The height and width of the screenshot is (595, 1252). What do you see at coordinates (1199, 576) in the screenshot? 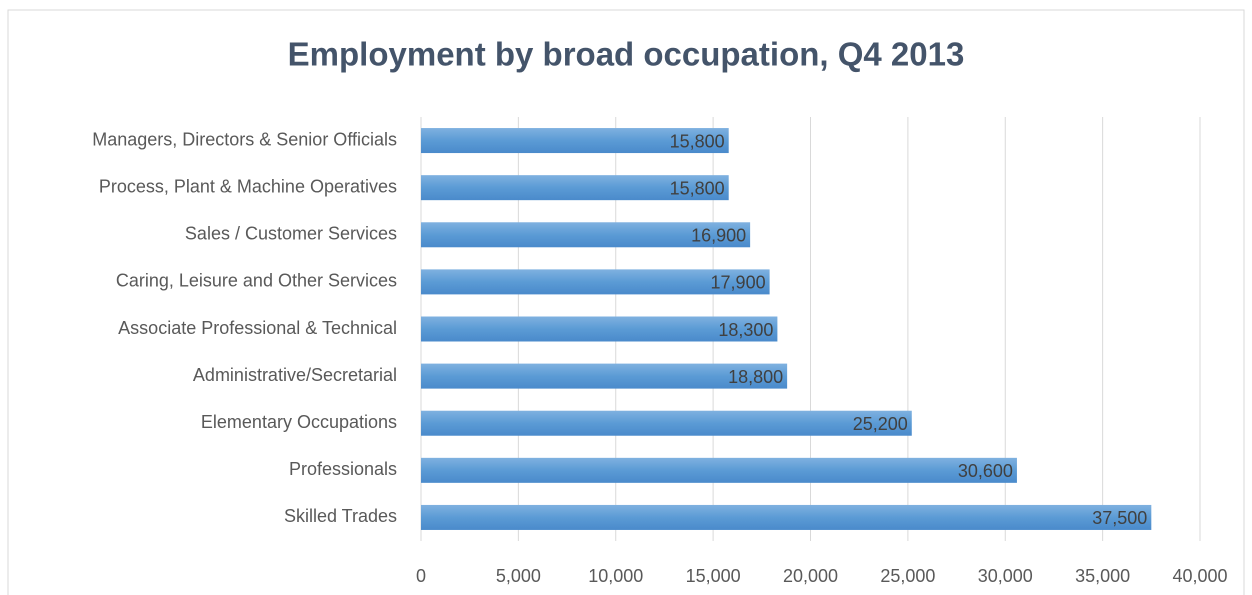
I see `x-tick-label: 40,000` at bounding box center [1199, 576].